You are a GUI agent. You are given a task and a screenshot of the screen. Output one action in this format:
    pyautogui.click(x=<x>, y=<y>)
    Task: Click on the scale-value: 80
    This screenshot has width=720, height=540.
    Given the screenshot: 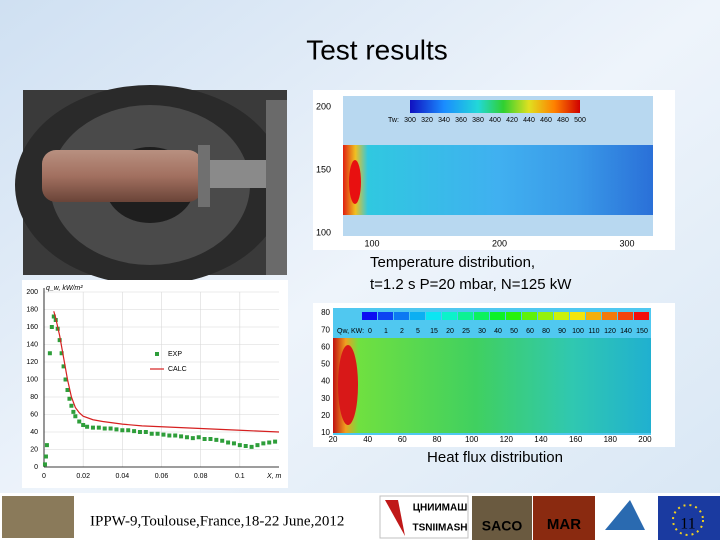 What is the action you would take?
    pyautogui.click(x=546, y=331)
    